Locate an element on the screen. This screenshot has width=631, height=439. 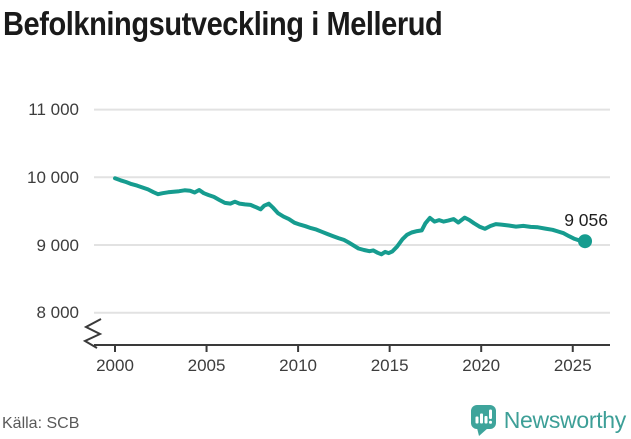
x-axis-tick-label: 2020 is located at coordinates (481, 365).